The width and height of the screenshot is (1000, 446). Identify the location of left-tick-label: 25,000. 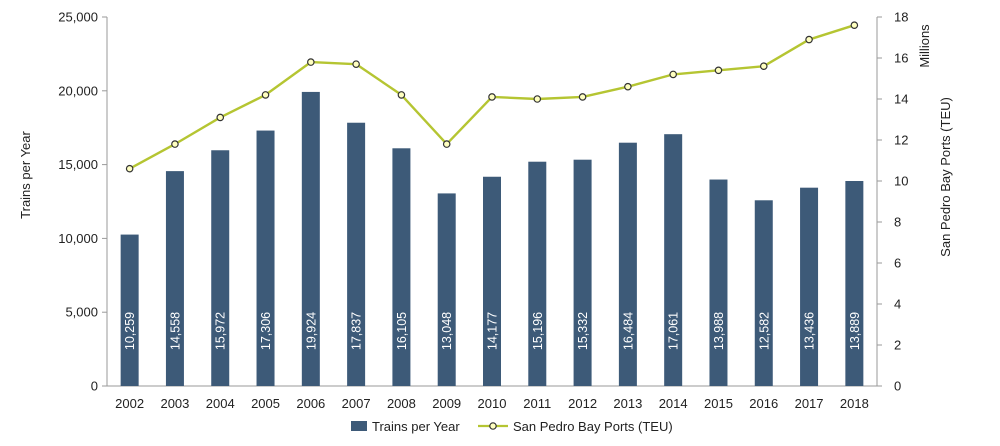
(78, 17).